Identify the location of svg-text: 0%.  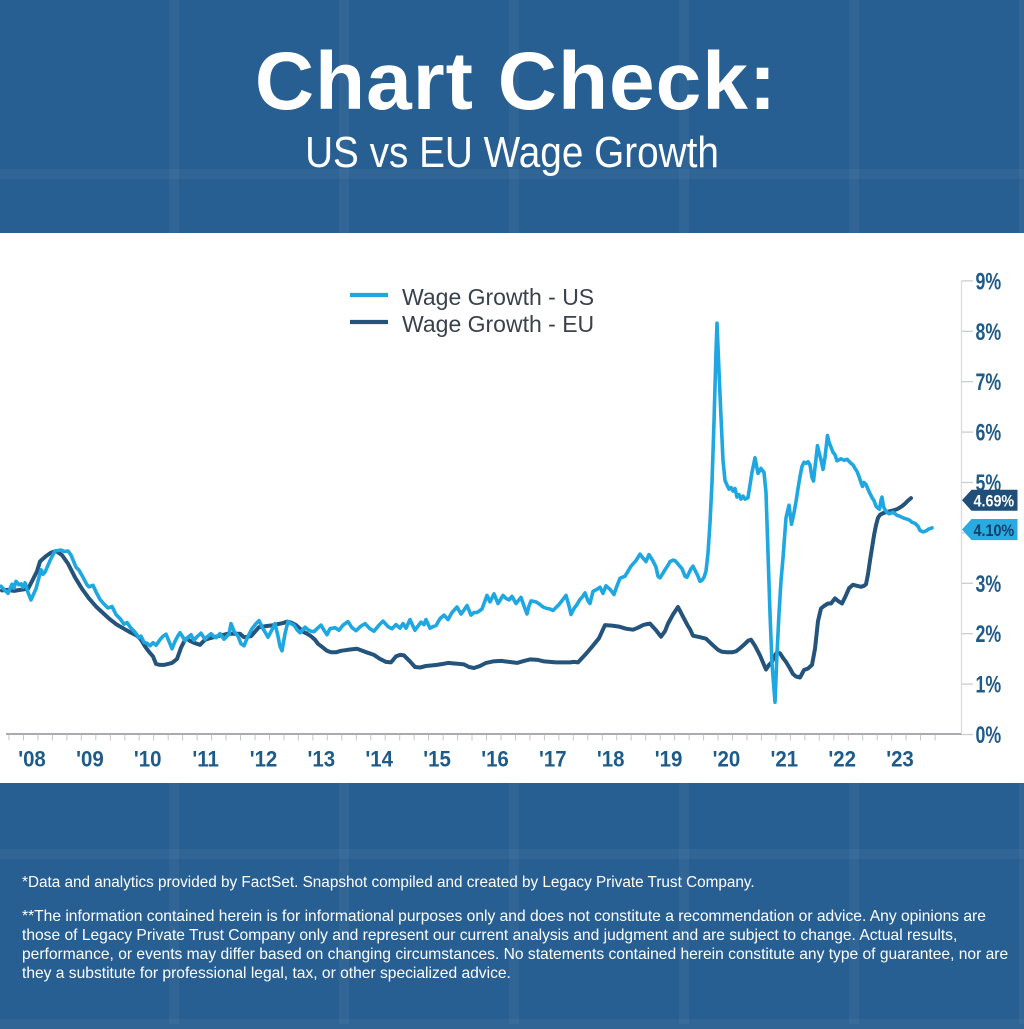
(989, 736).